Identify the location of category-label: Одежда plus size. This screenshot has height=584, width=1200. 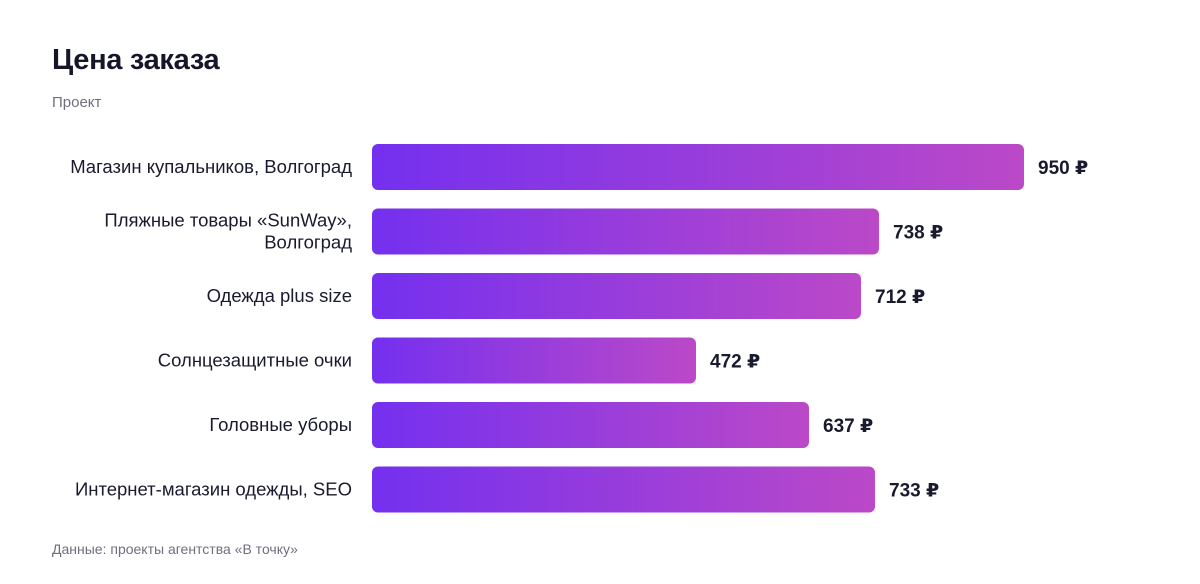
(279, 295).